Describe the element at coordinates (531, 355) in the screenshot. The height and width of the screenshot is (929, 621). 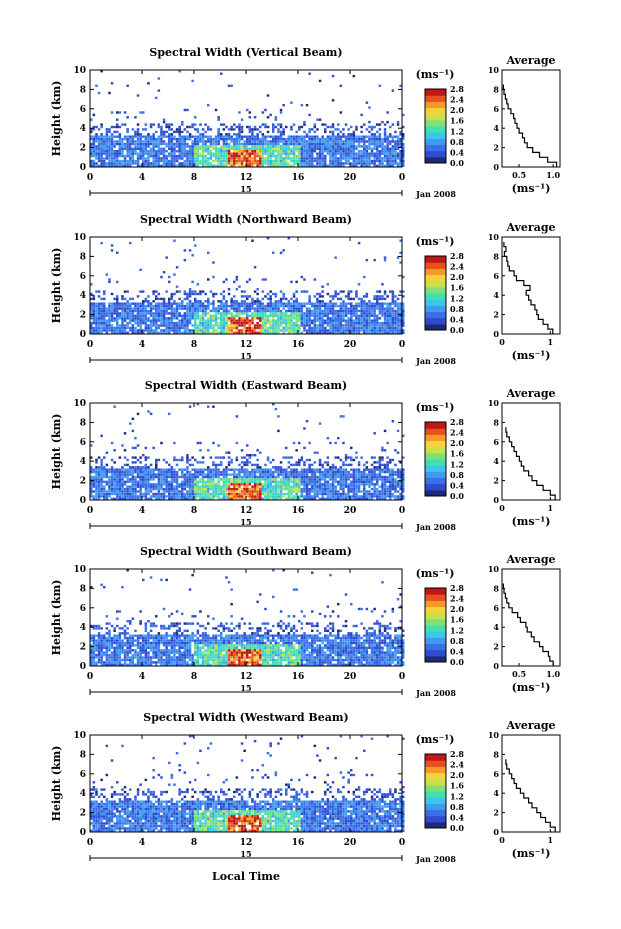
I see `avg-x-label: (ms⁻¹)` at that location.